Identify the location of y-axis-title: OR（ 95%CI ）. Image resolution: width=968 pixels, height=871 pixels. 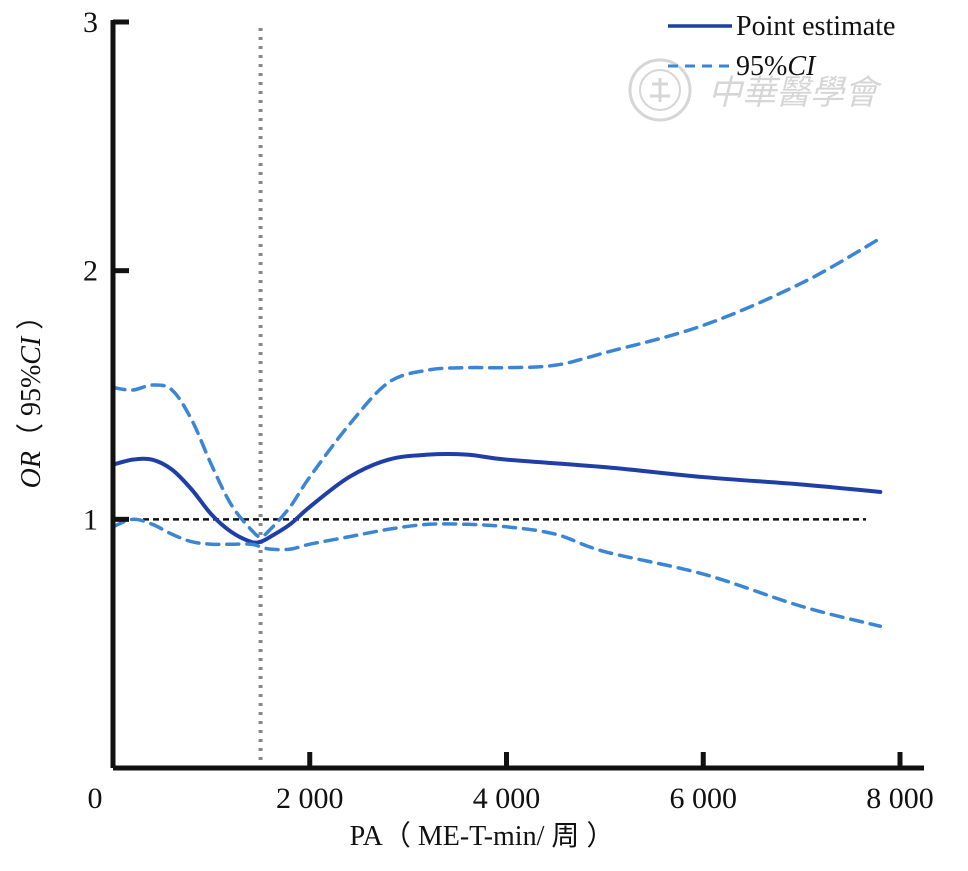
(31, 395).